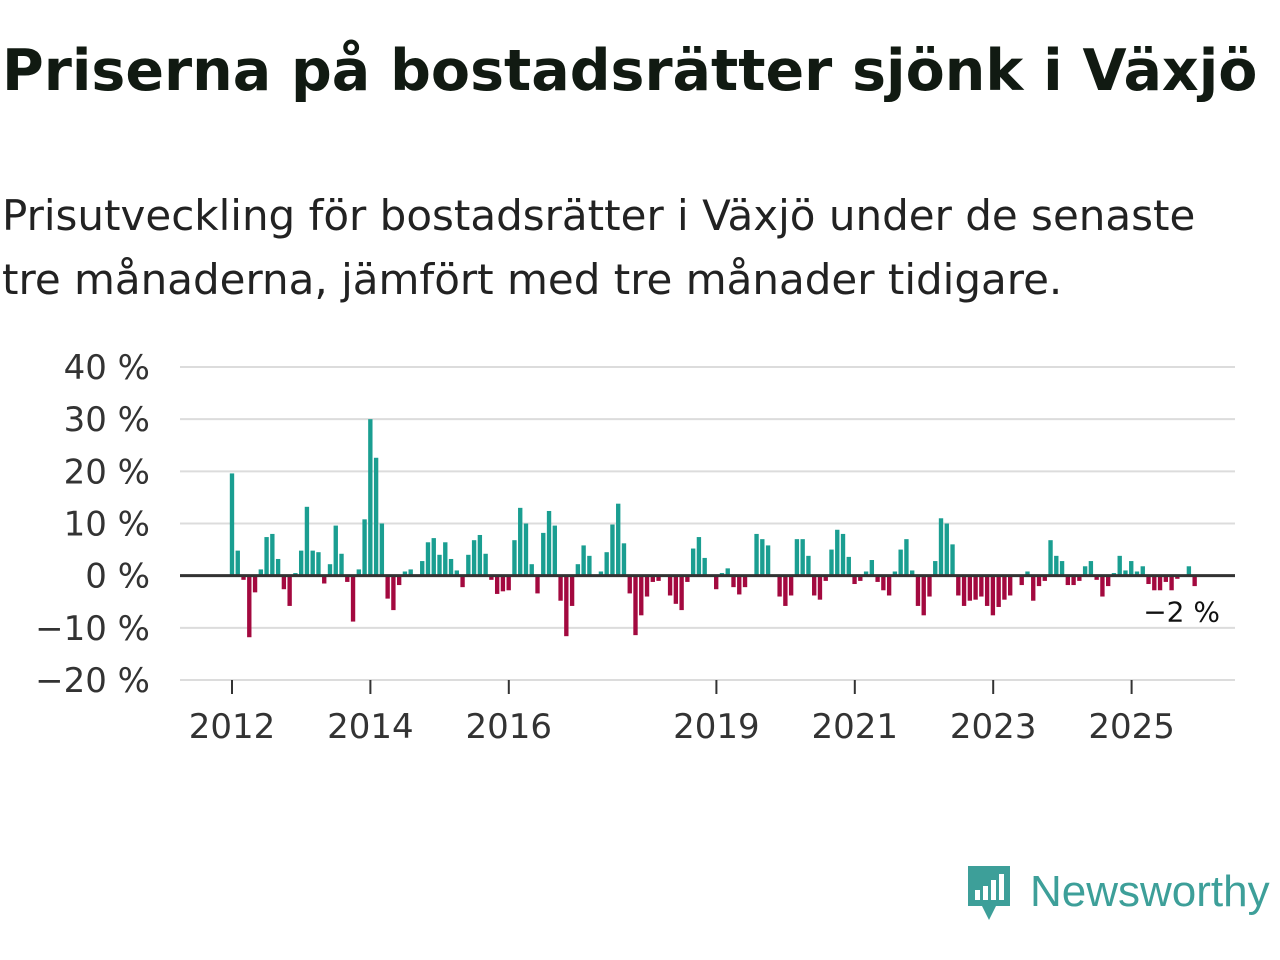 Image resolution: width=1280 pixels, height=960 pixels. Describe the element at coordinates (1131, 727) in the screenshot. I see `x-tick-label: 2025` at that location.